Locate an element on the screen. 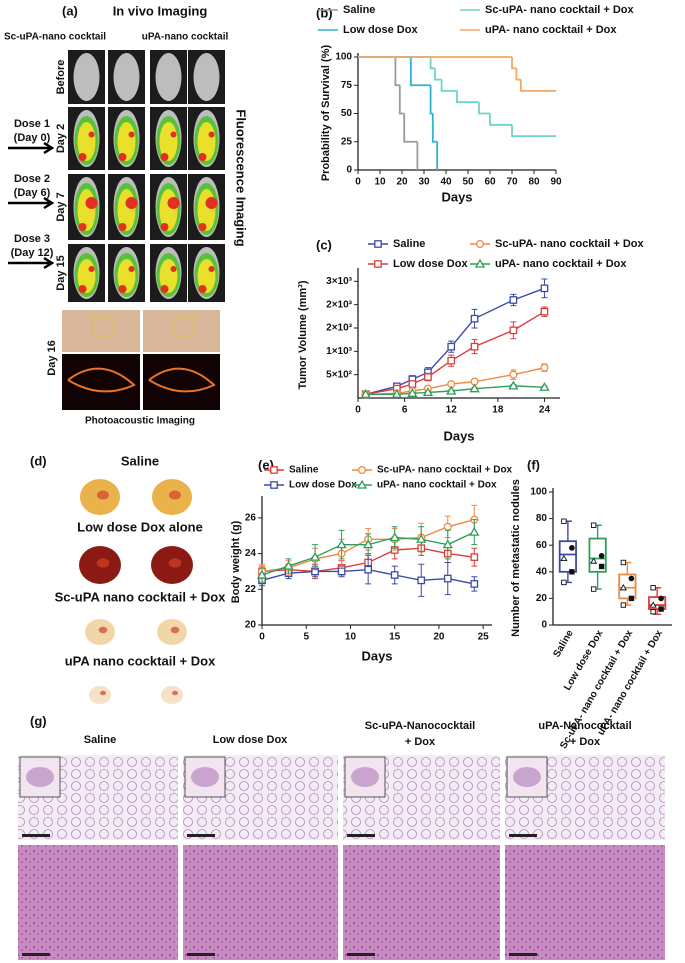 Image resolution: width=685 pixels, height=963 pixels. column-label: Low dose Dox is located at coordinates (250, 740).